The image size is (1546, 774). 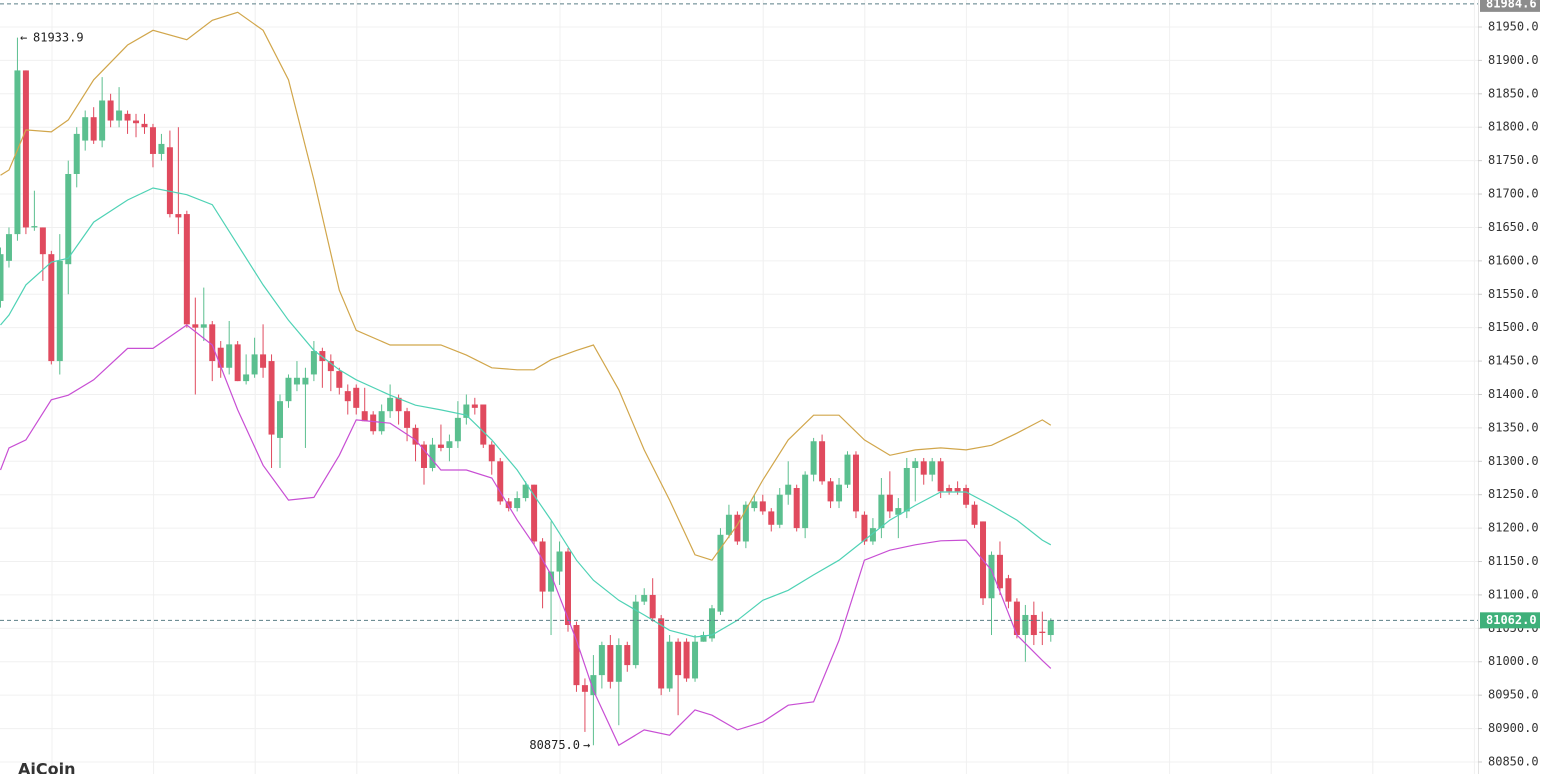 I want to click on high-annotation-arrow: ←, so click(x=23, y=37).